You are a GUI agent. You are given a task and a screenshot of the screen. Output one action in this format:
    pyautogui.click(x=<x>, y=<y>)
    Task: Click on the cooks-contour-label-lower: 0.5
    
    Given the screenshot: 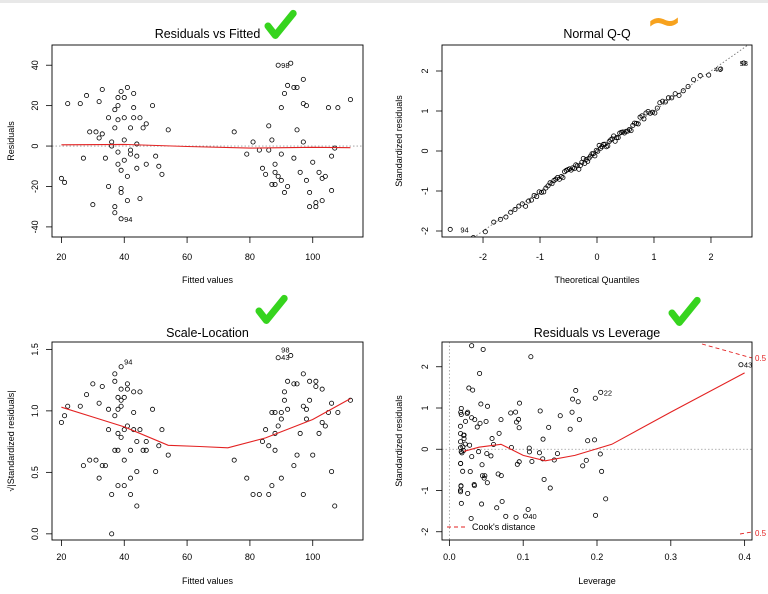 What is the action you would take?
    pyautogui.click(x=761, y=533)
    